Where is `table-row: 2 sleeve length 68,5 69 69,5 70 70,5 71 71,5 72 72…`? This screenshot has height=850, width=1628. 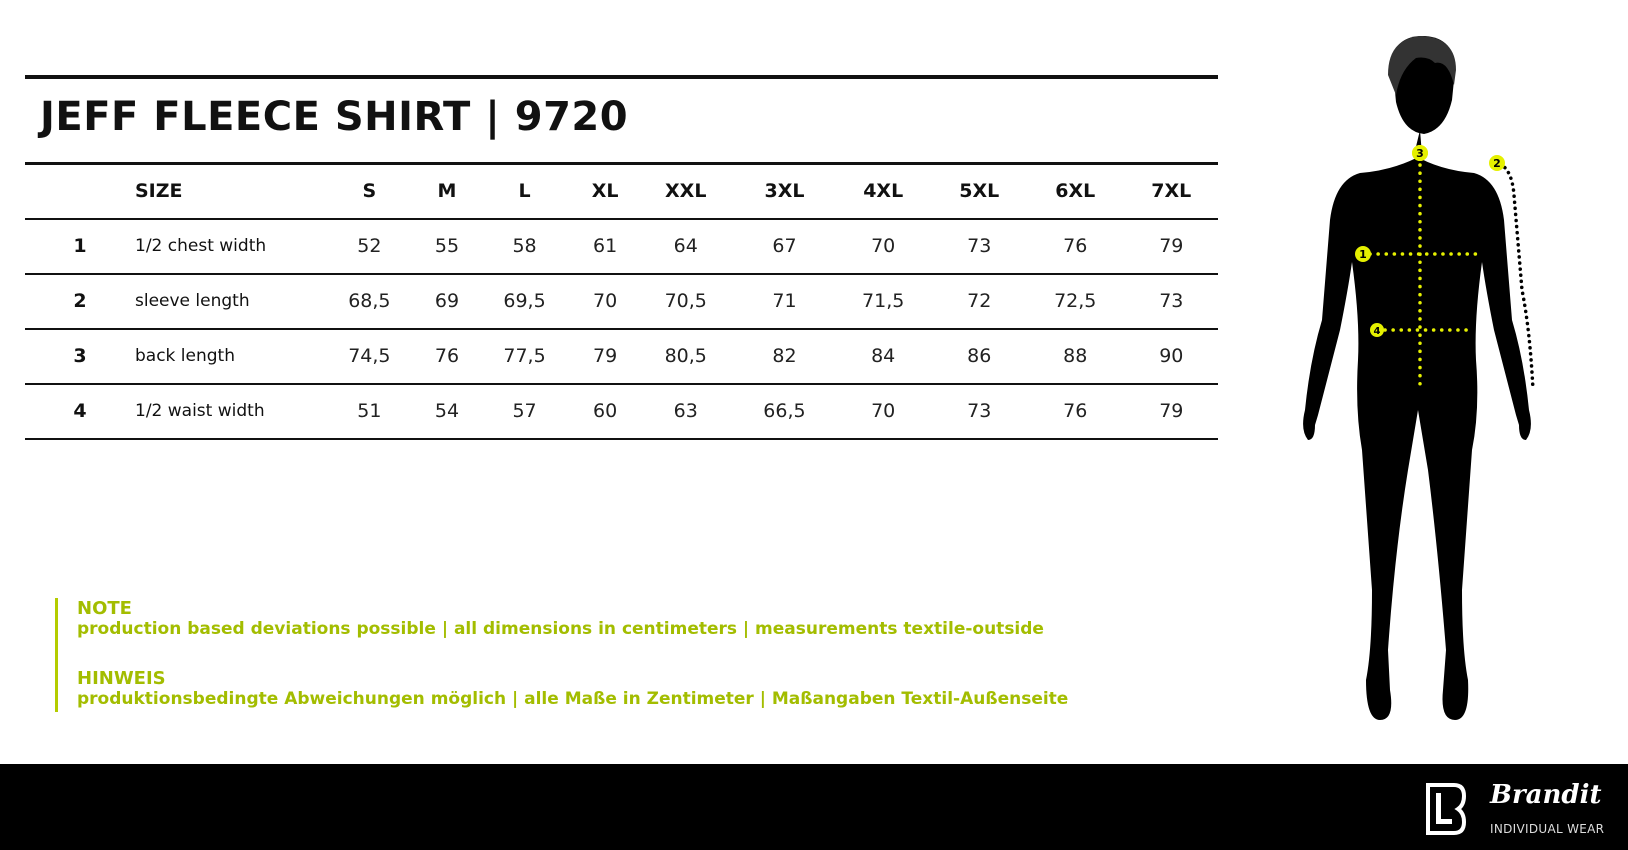 table-row: 2 sleeve length 68,5 69 69,5 70 70,5 71 71,5 72 72… is located at coordinates (621, 301).